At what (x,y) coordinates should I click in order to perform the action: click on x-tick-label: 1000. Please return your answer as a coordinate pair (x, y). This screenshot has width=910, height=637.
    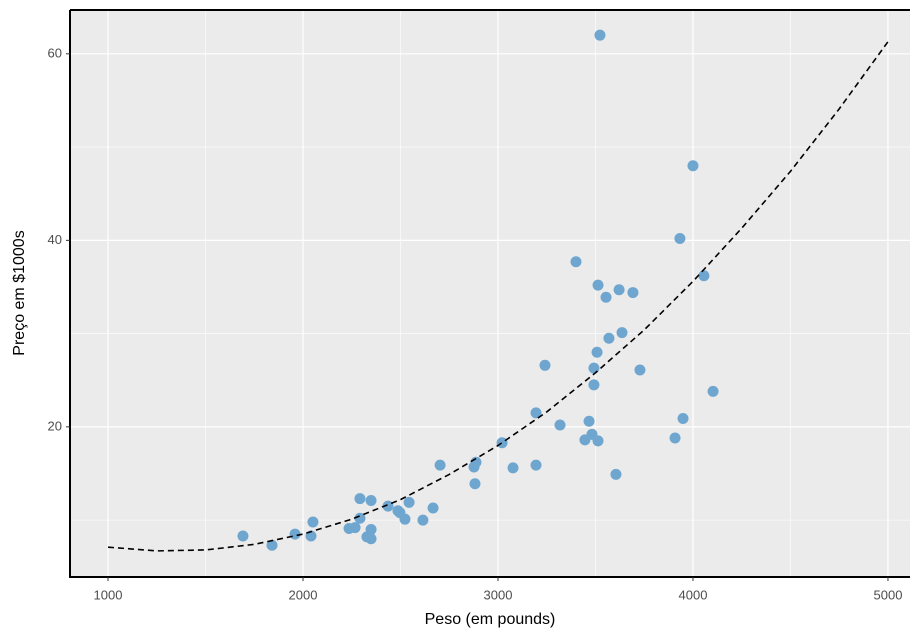
    Looking at the image, I should click on (108, 594).